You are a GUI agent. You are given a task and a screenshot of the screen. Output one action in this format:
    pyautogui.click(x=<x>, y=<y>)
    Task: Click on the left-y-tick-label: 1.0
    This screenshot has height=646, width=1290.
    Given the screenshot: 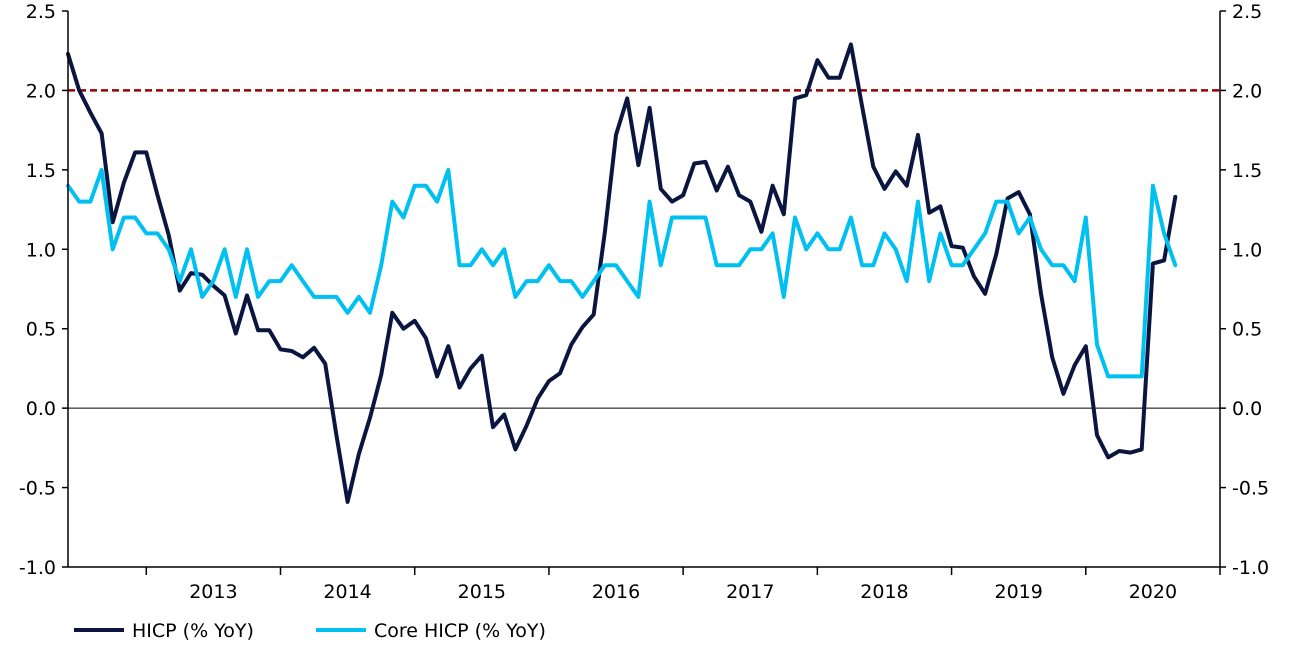 What is the action you would take?
    pyautogui.click(x=41, y=250)
    